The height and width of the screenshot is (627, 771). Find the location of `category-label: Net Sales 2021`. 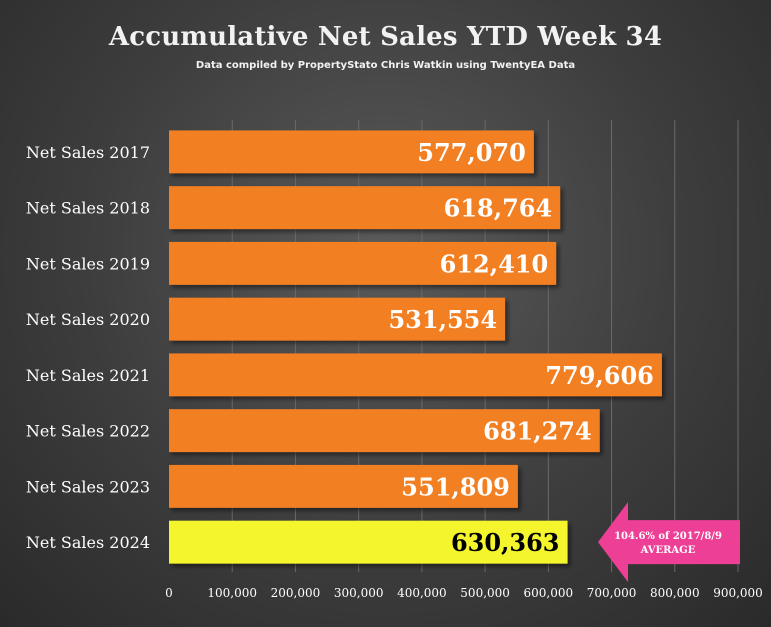

category-label: Net Sales 2021 is located at coordinates (88, 375).